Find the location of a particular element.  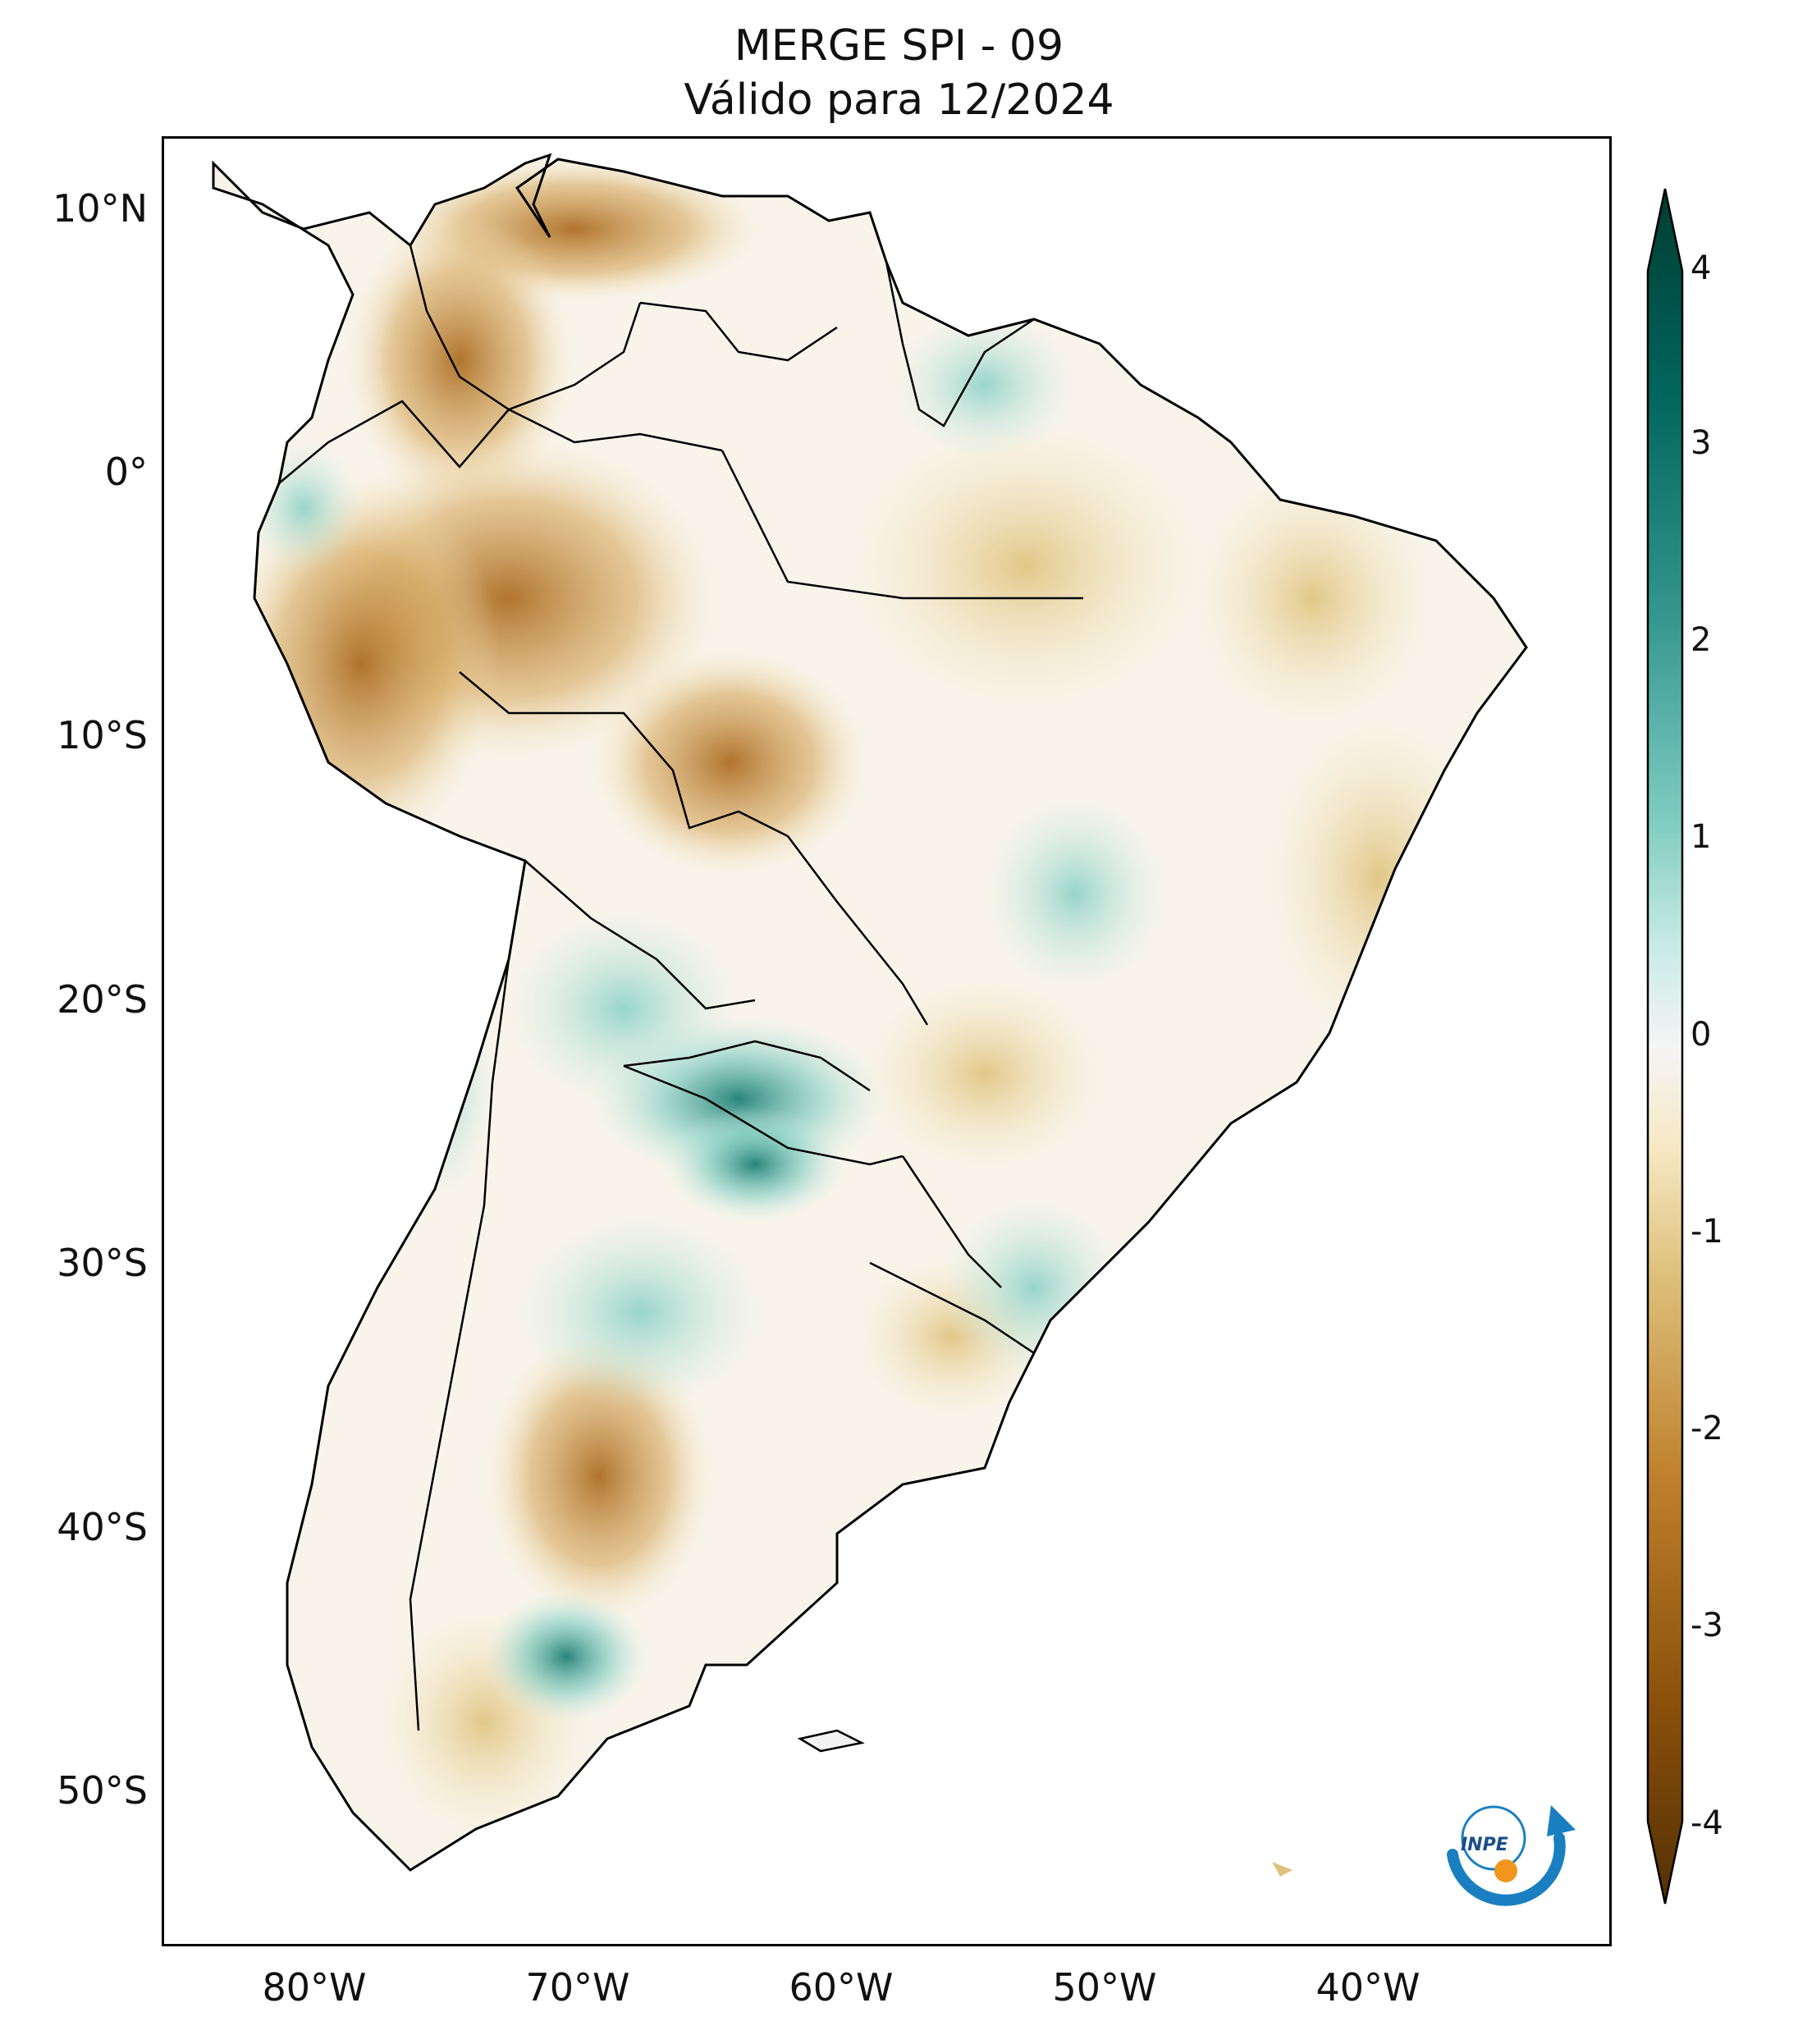

border-amazonas-para is located at coordinates (902, 525).